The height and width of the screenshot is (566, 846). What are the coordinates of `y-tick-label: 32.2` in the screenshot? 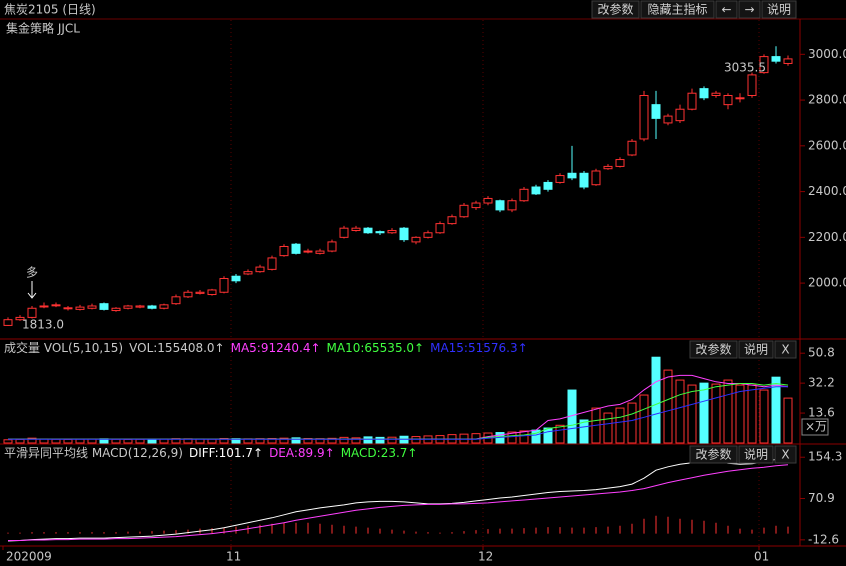 It's located at (821, 383).